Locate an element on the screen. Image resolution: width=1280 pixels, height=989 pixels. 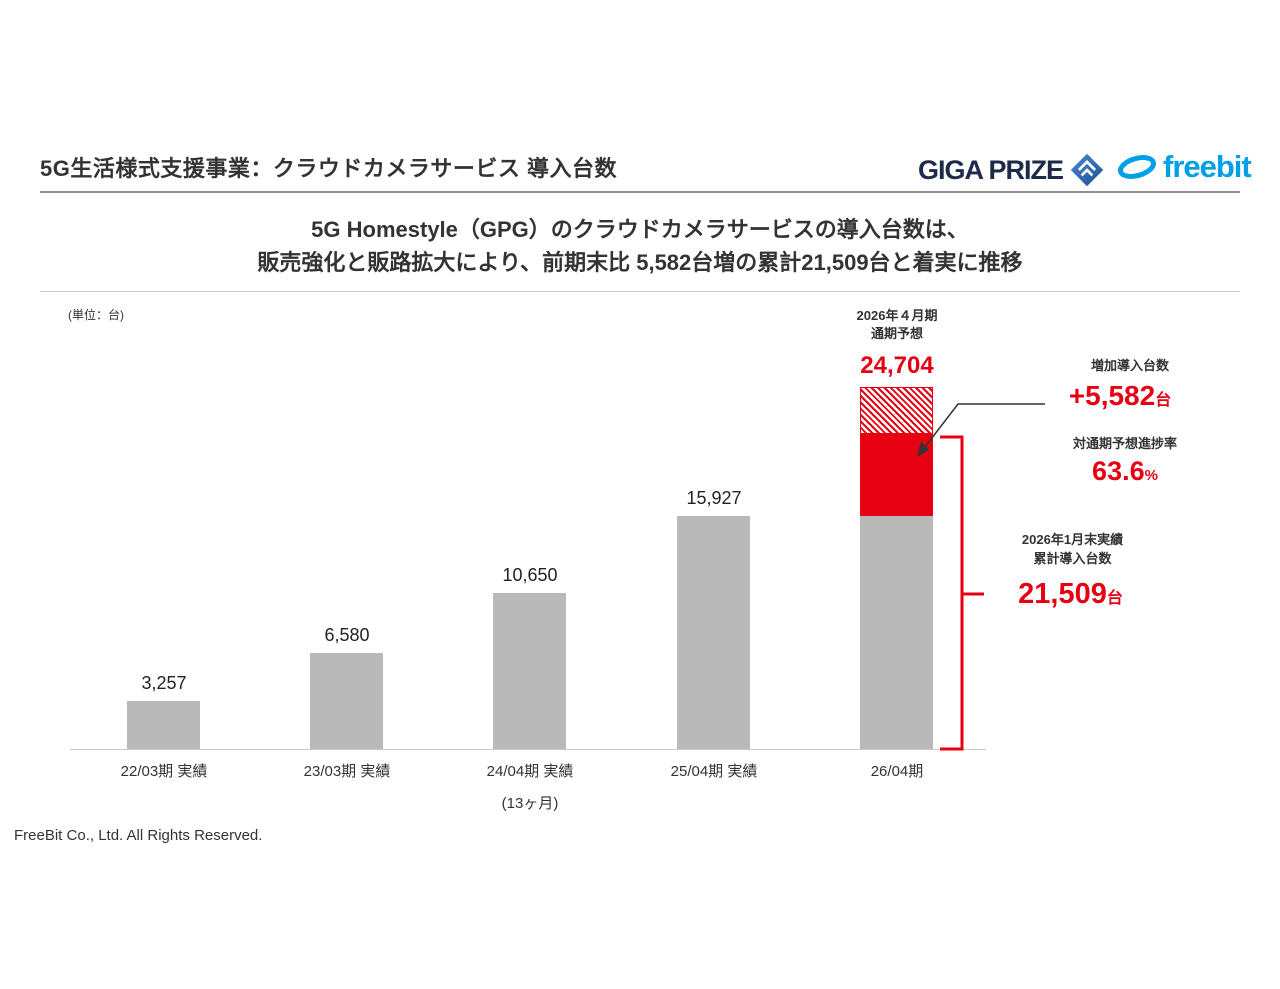
bar-26-04-stack is located at coordinates (896, 568).